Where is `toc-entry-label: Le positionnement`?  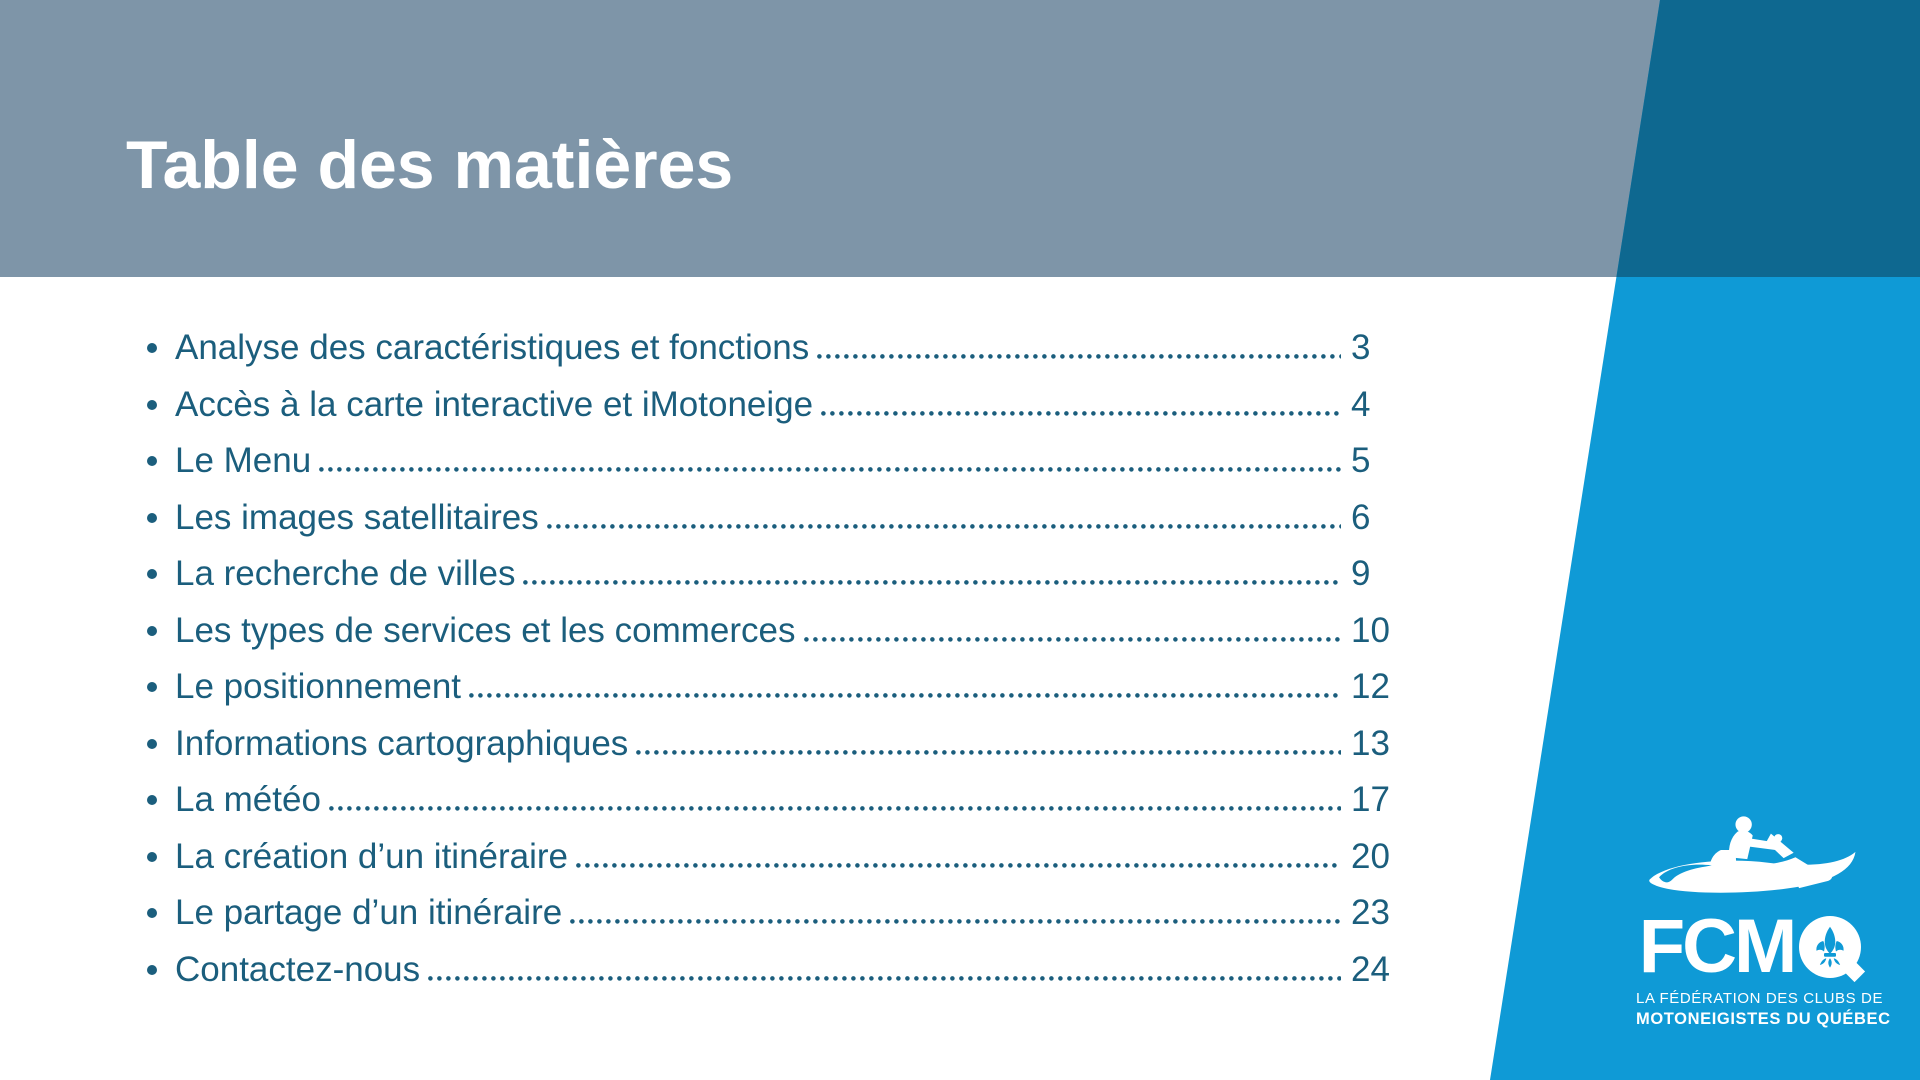
toc-entry-label: Le positionnement is located at coordinates (318, 686).